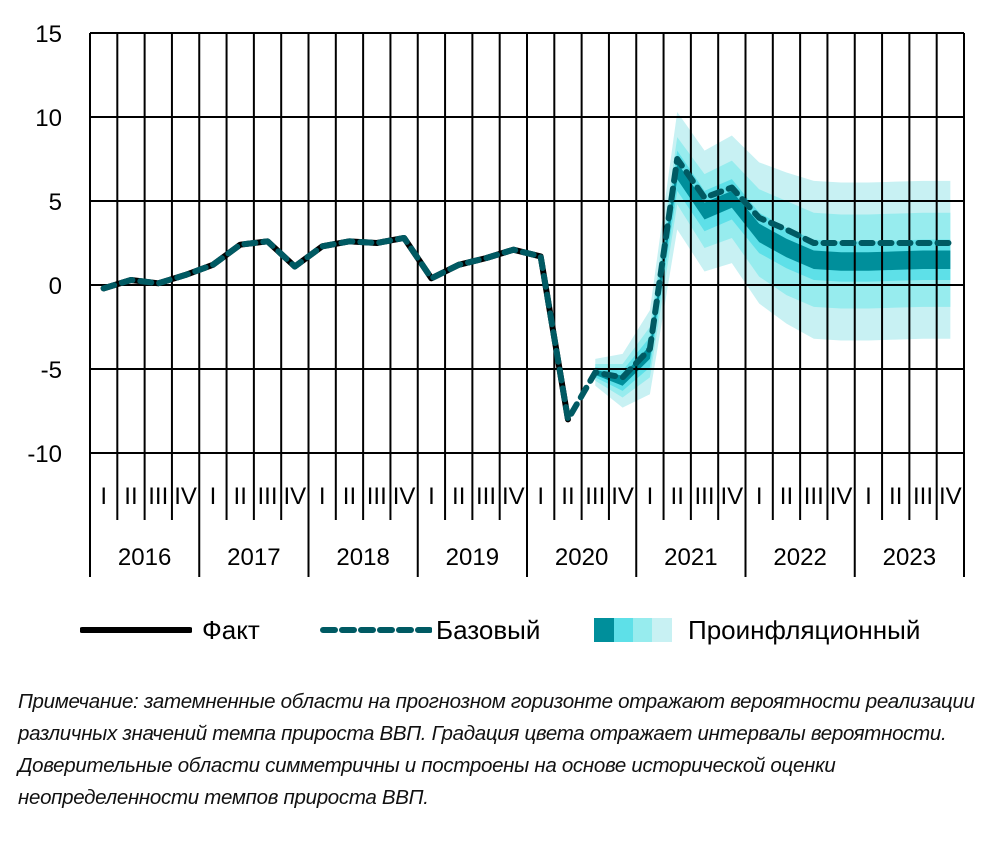  I want to click on legend-base: Базовый, so click(430, 630).